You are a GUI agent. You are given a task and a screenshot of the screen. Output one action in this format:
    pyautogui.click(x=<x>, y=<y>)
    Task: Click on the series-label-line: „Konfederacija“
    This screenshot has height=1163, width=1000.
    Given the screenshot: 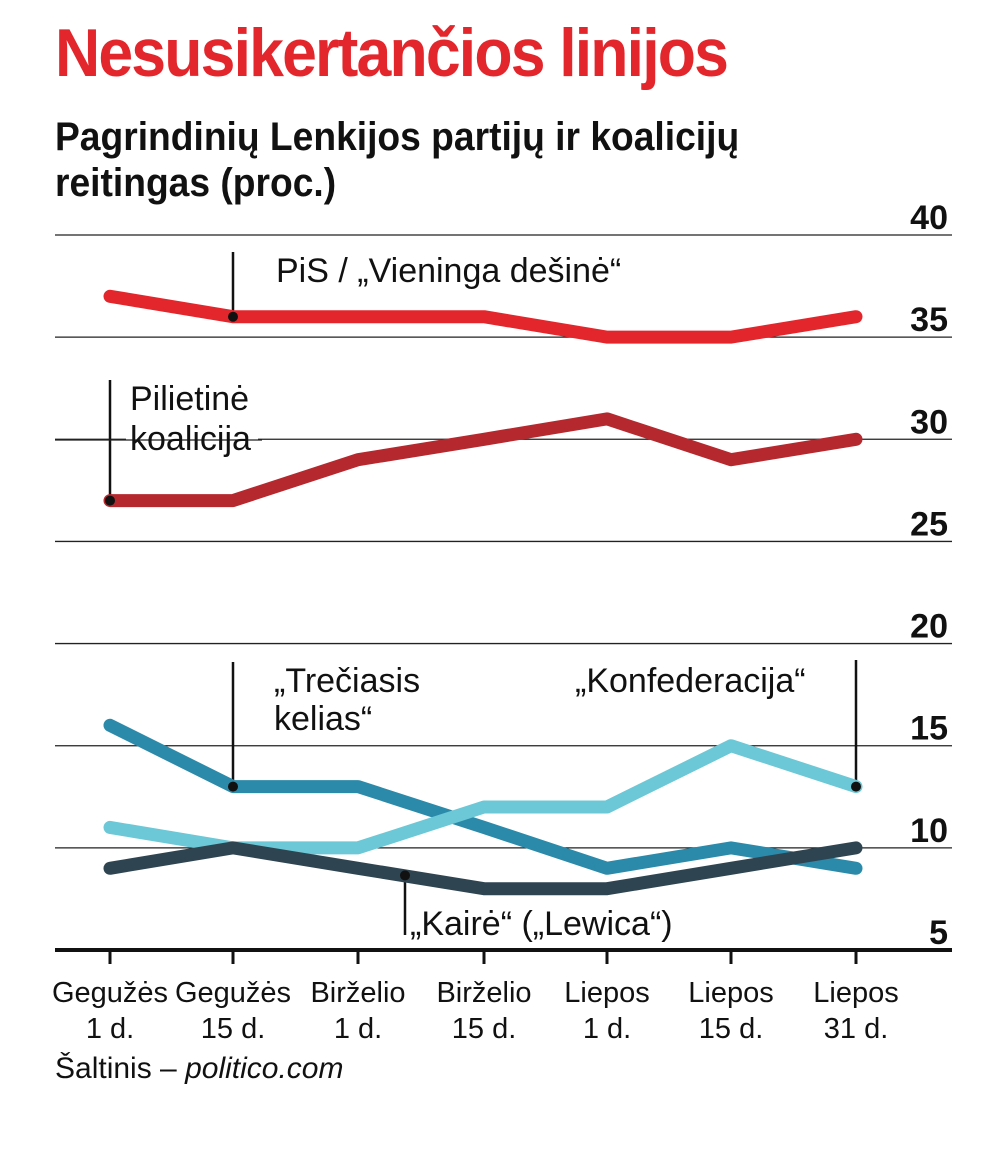 What is the action you would take?
    pyautogui.click(x=690, y=681)
    